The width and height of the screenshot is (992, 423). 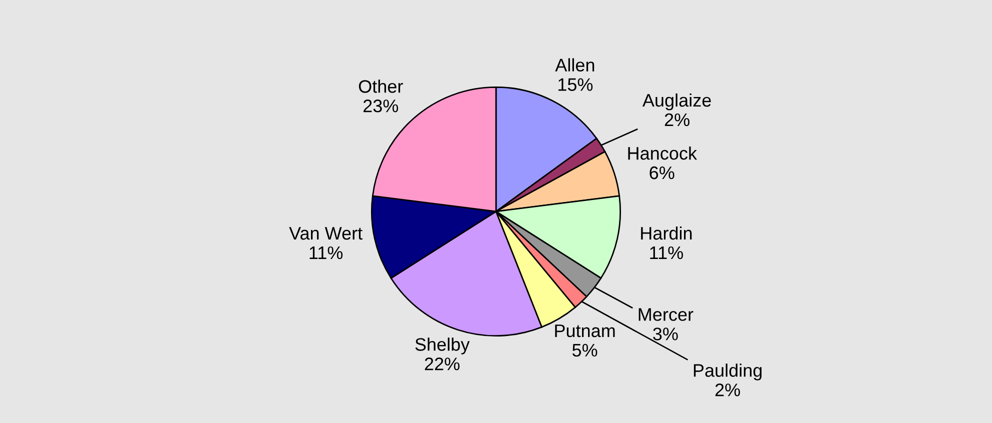 I want to click on slice-label: Mercer, so click(x=666, y=314).